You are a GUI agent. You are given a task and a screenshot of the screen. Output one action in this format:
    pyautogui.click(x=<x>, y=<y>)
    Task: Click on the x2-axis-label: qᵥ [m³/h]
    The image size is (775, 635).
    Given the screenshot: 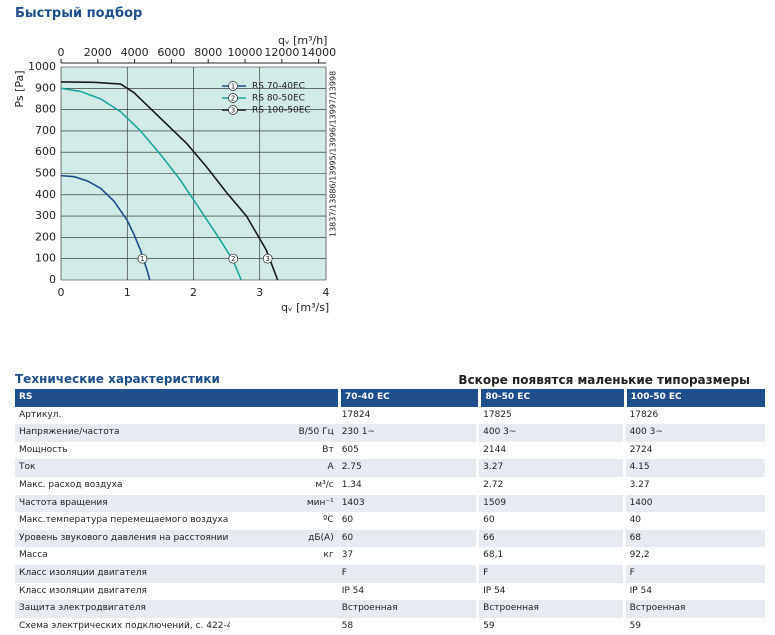 What is the action you would take?
    pyautogui.click(x=302, y=40)
    